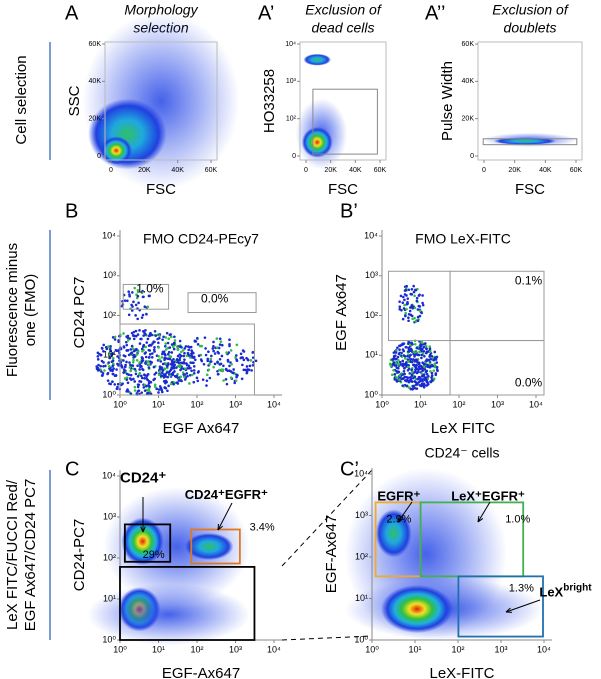 This screenshot has height=679, width=601. Describe the element at coordinates (95, 44) in the screenshot. I see `y-tick-label: 60K` at that location.